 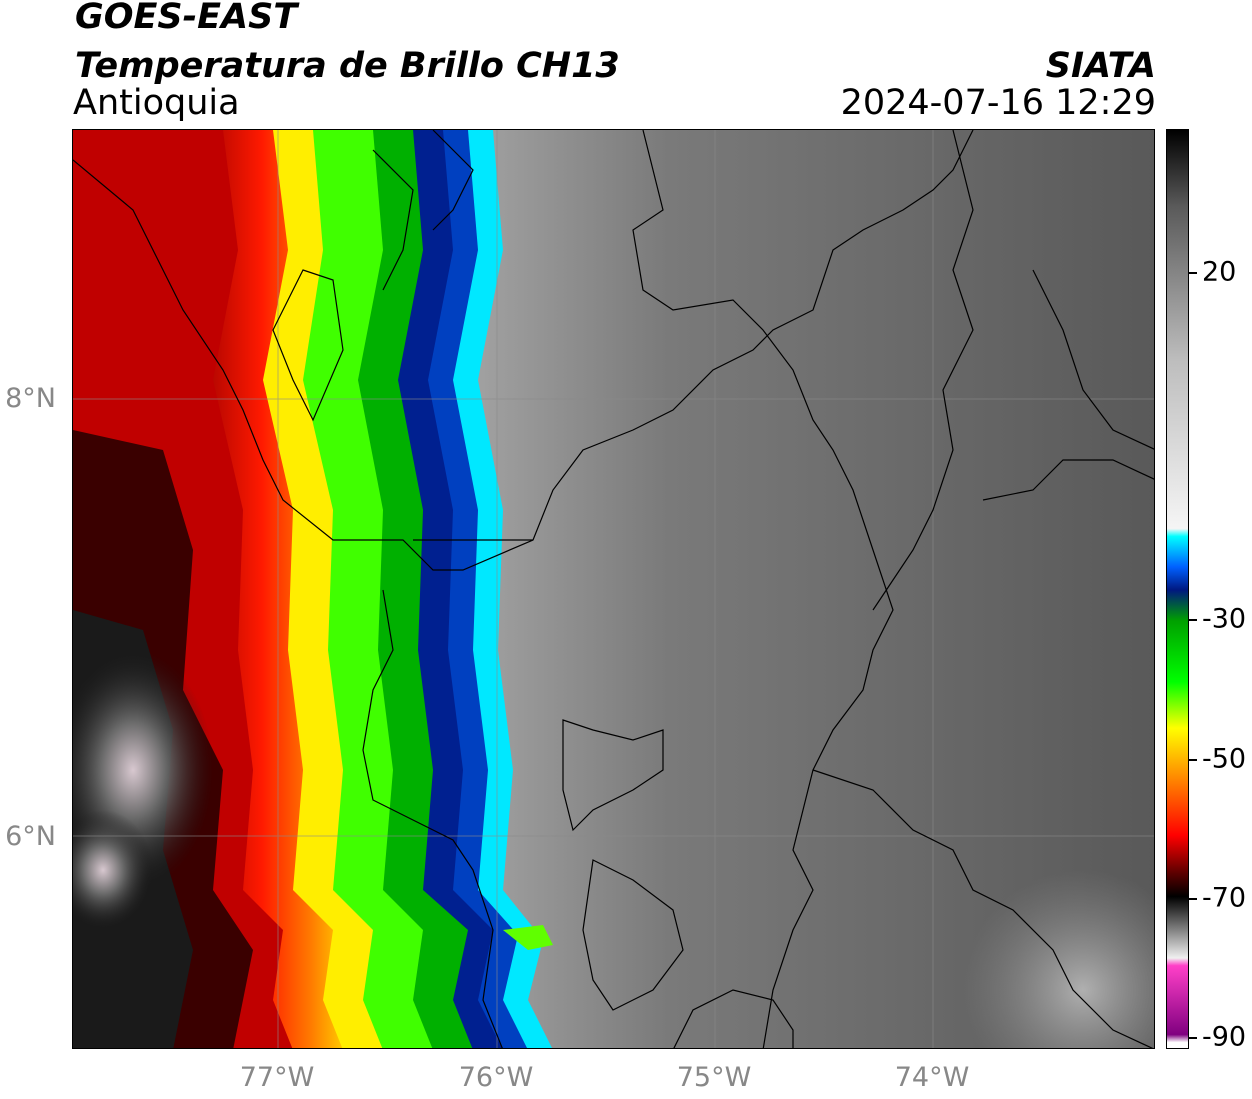 What do you see at coordinates (186, 18) in the screenshot?
I see `satellite-title: GOES-EAST` at bounding box center [186, 18].